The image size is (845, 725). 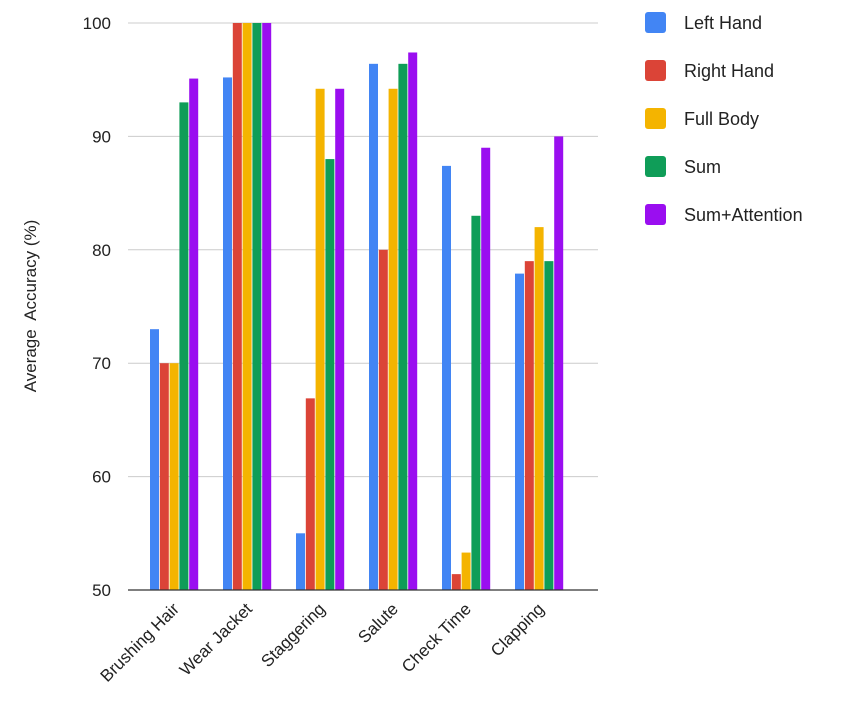 I want to click on legend-label: Full Body, so click(x=721, y=119).